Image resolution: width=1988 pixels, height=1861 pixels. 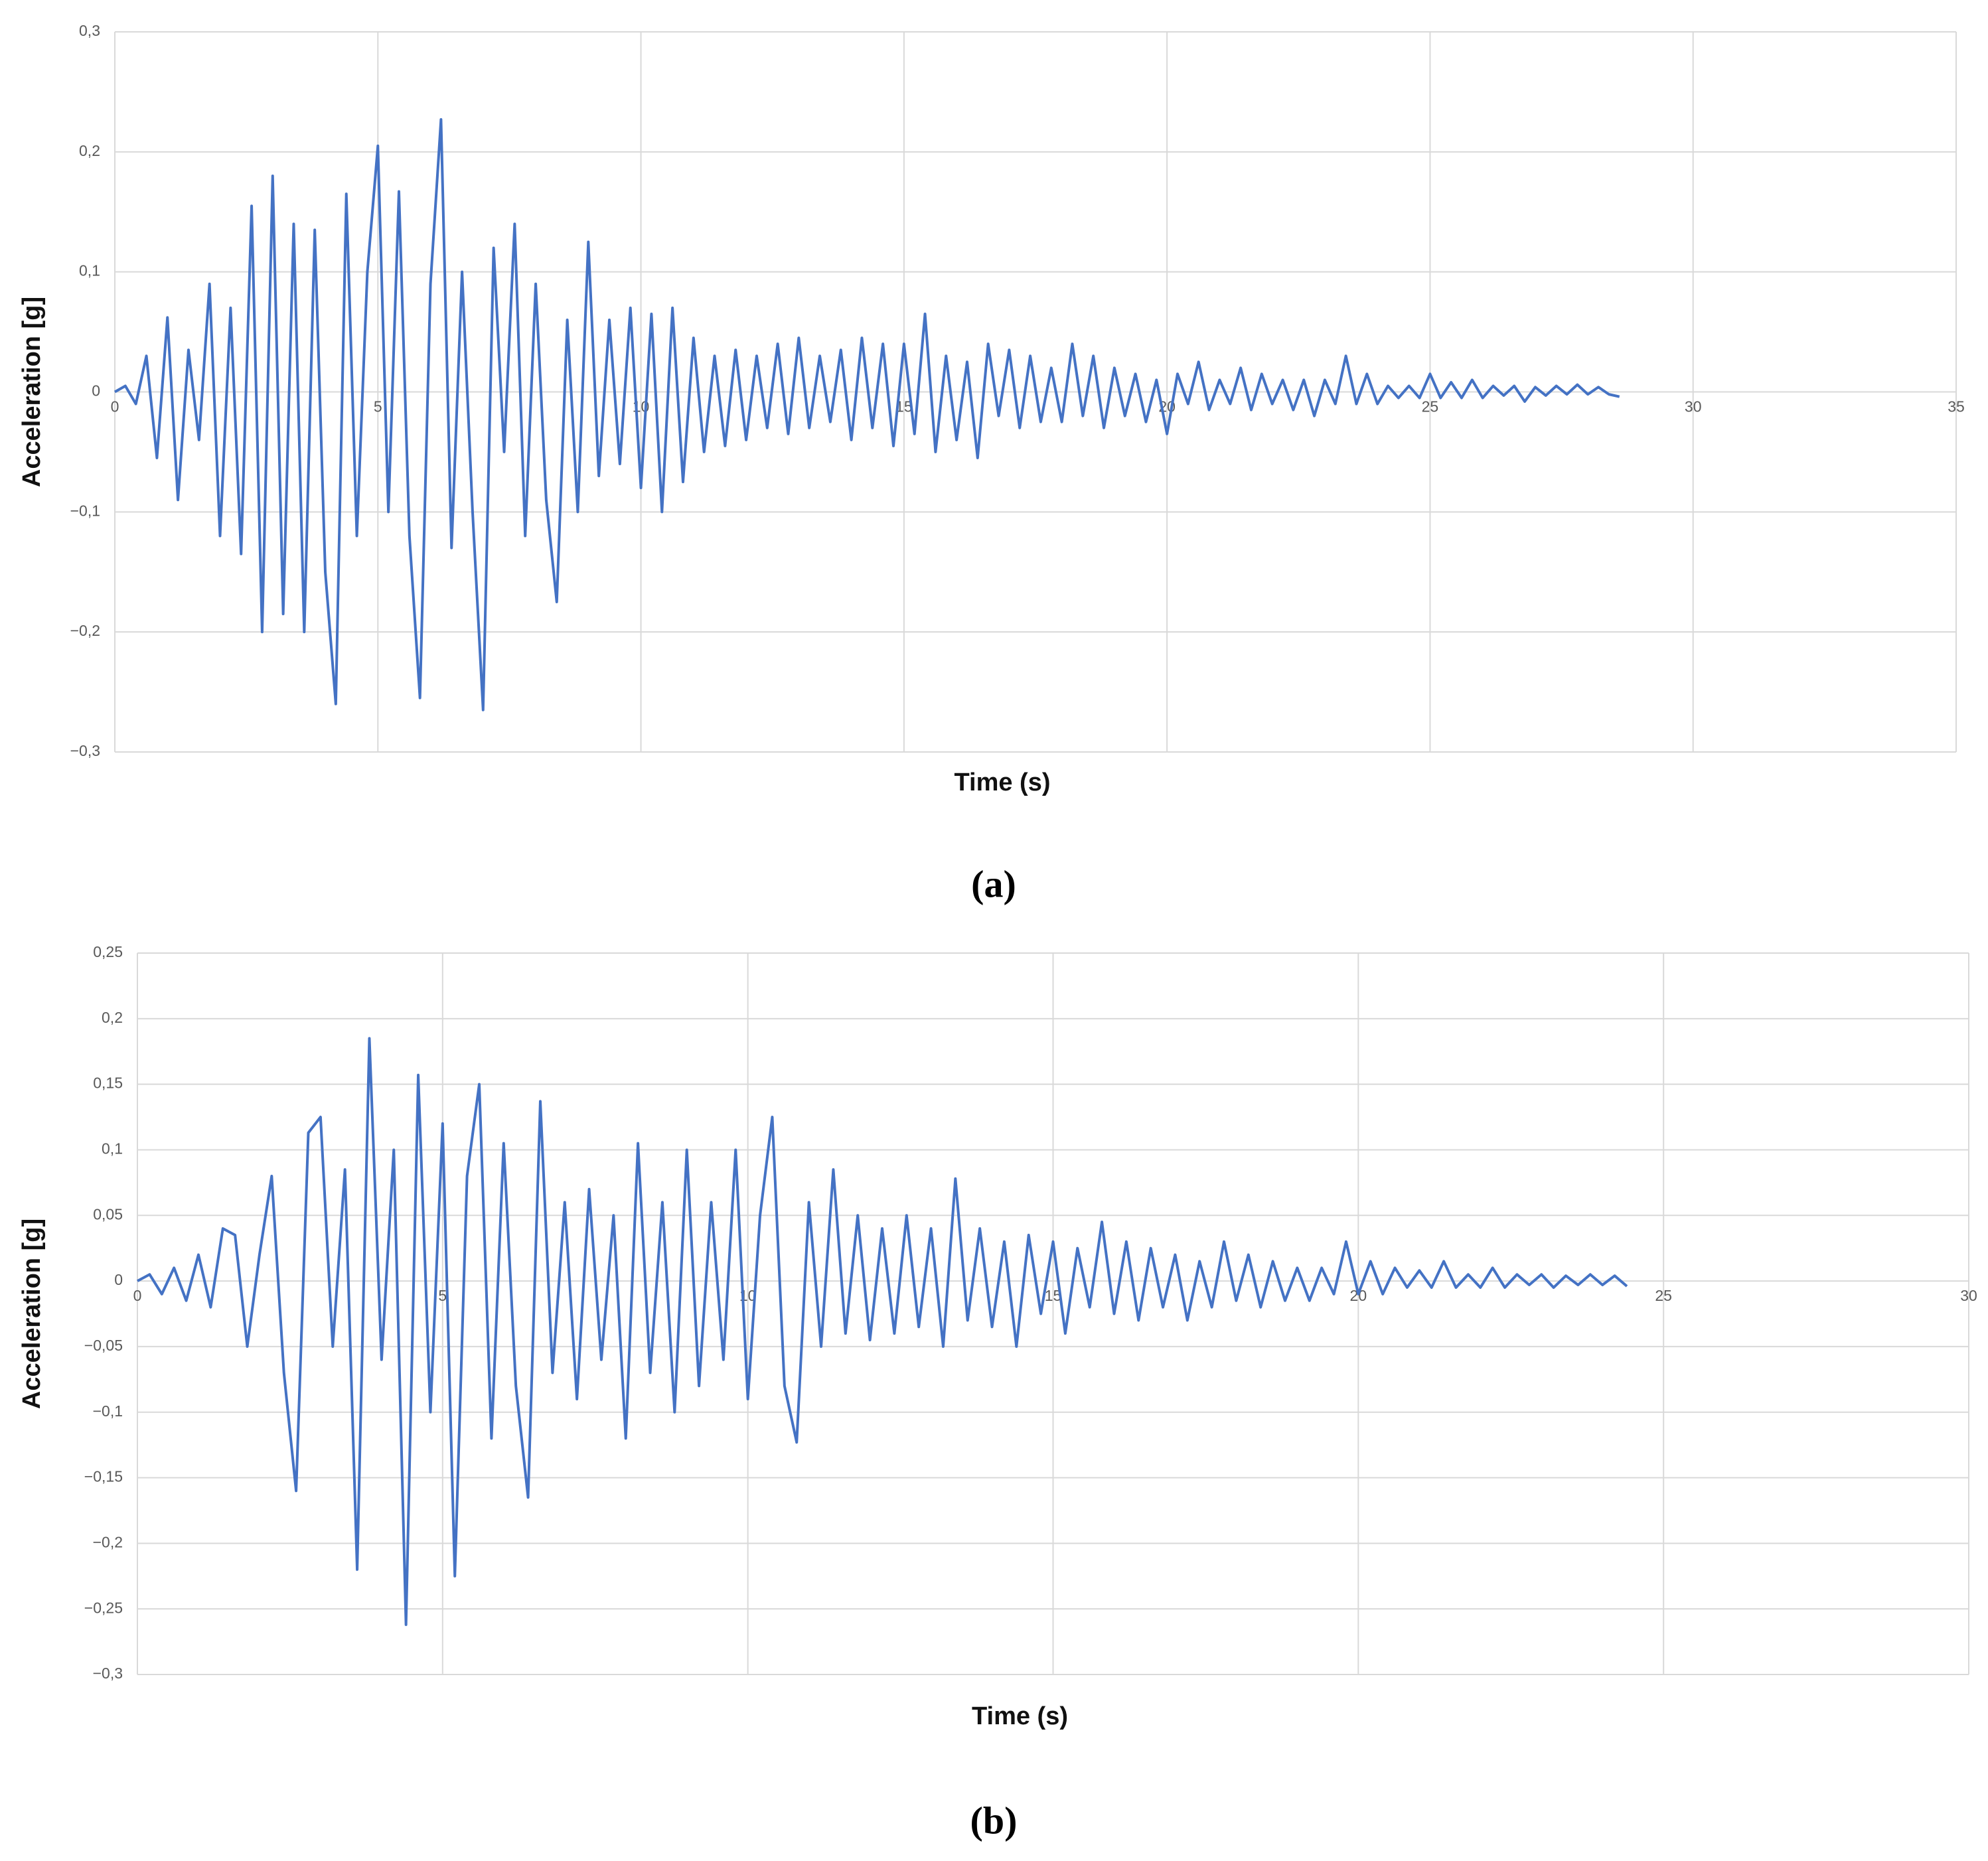 What do you see at coordinates (108, 1214) in the screenshot?
I see `y-tick-label: 0,05` at bounding box center [108, 1214].